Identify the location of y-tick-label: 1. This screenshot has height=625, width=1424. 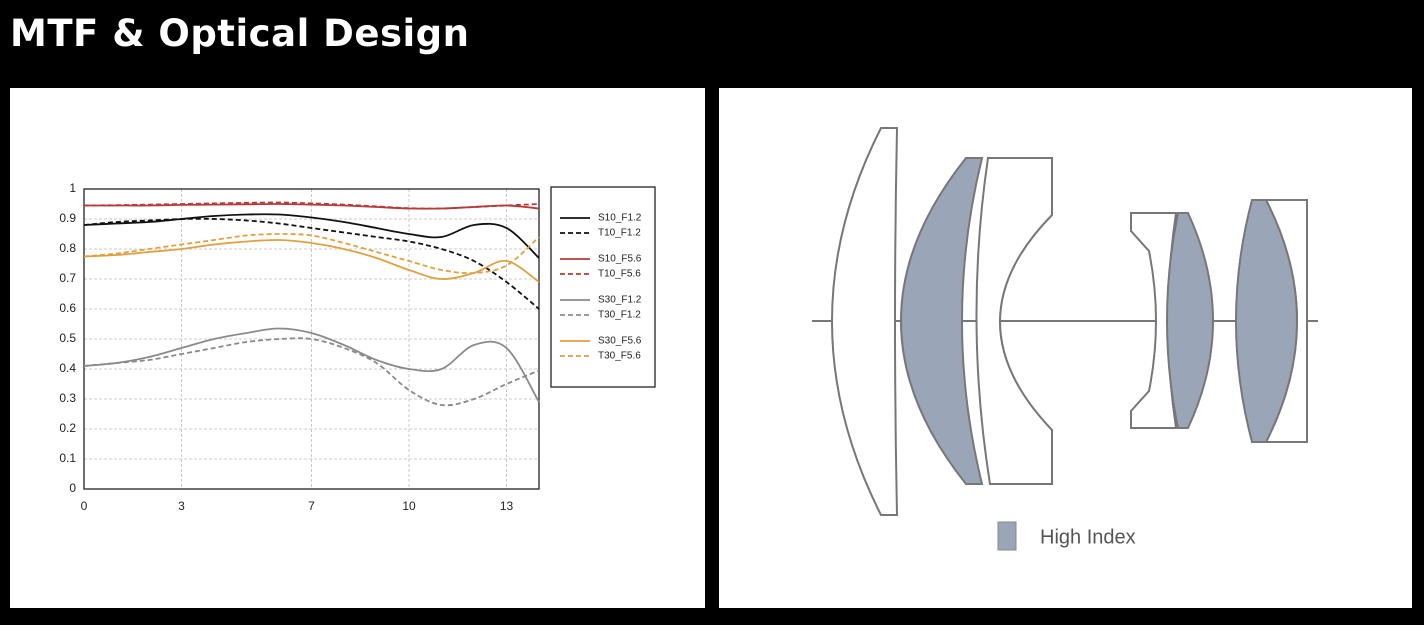
(72, 188).